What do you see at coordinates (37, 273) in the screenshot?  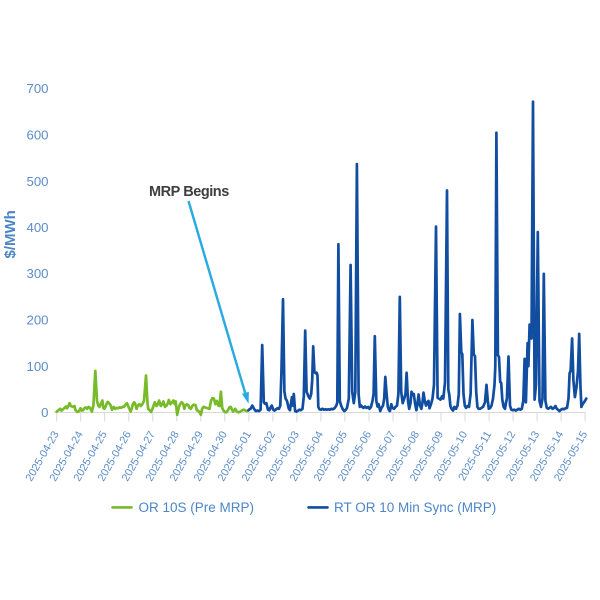 I see `svg-text: 300` at bounding box center [37, 273].